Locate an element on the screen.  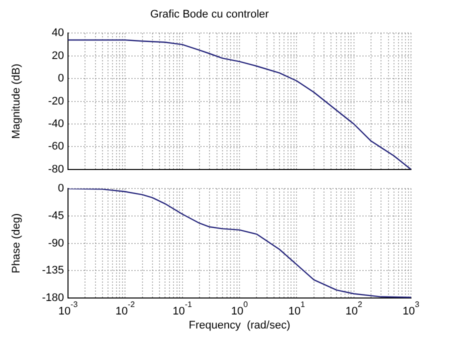
y-tick-label: -135 is located at coordinates (53, 270).